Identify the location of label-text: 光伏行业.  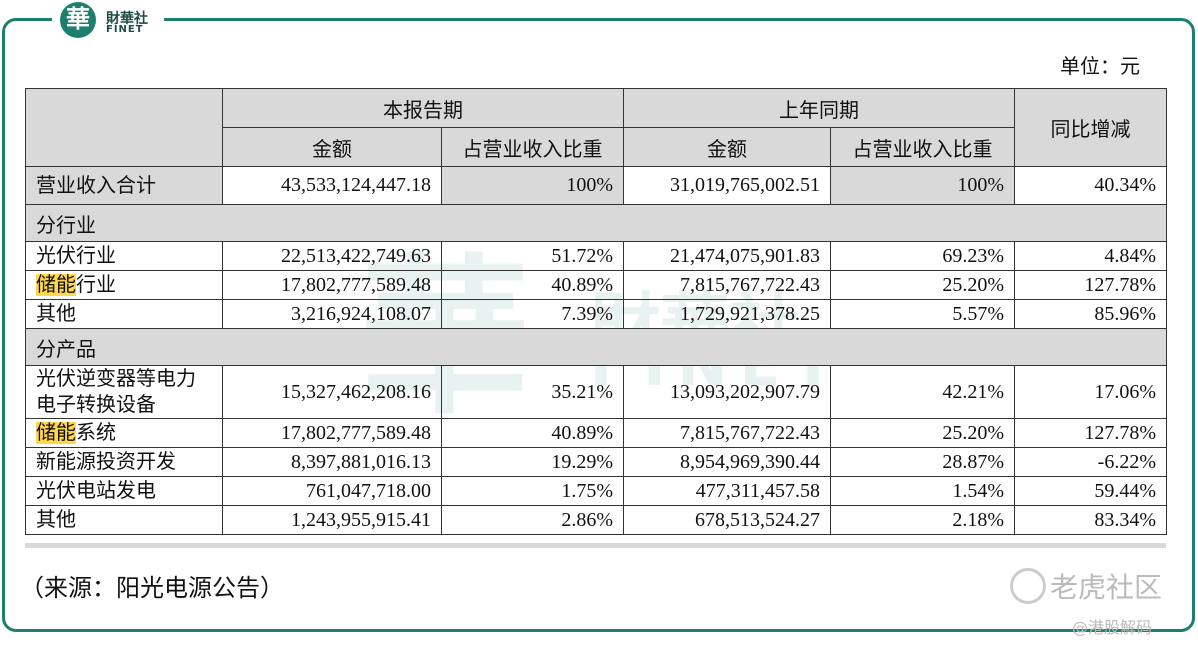
(76, 256).